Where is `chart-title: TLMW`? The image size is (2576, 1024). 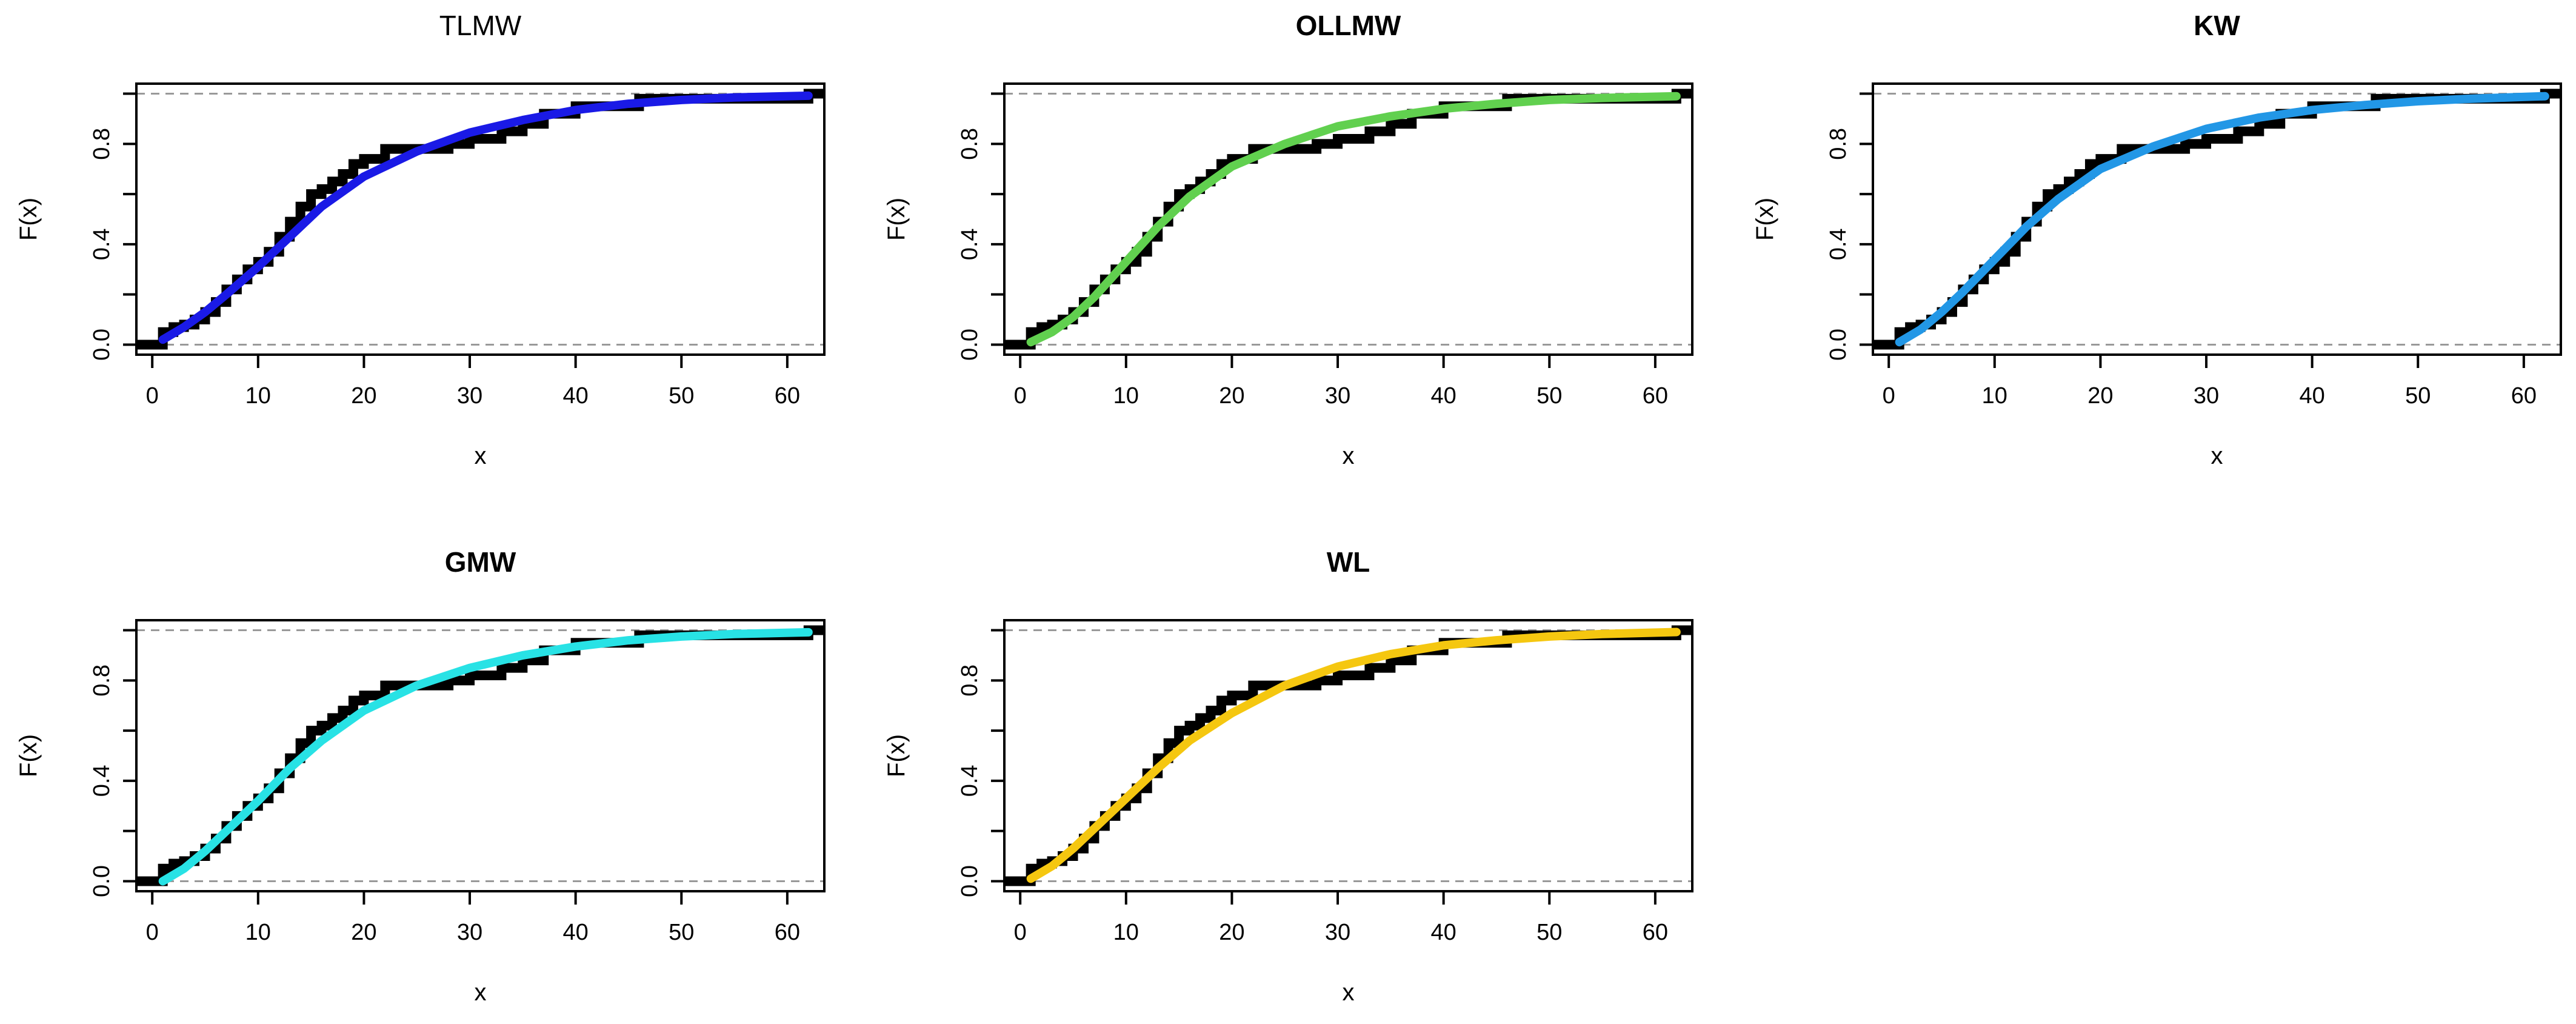
chart-title: TLMW is located at coordinates (481, 25).